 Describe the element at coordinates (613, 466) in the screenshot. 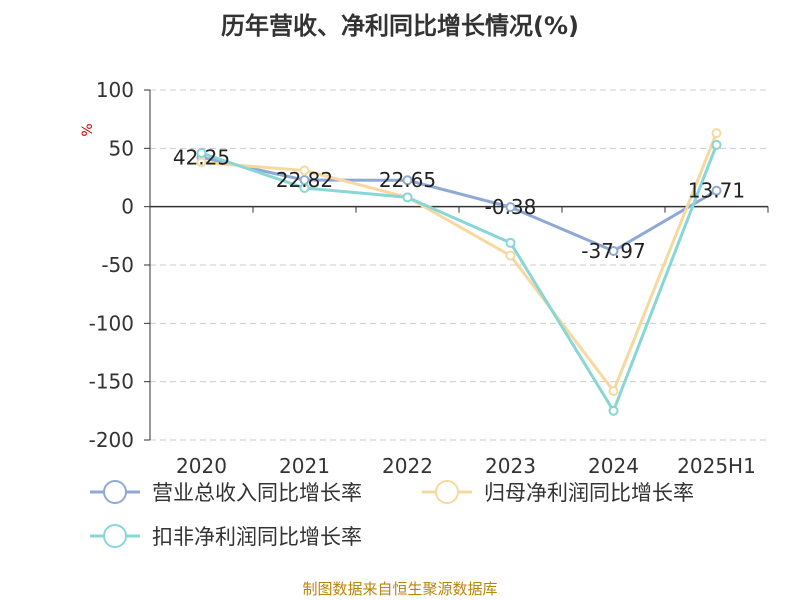

I see `x-tick-label: 2024` at that location.